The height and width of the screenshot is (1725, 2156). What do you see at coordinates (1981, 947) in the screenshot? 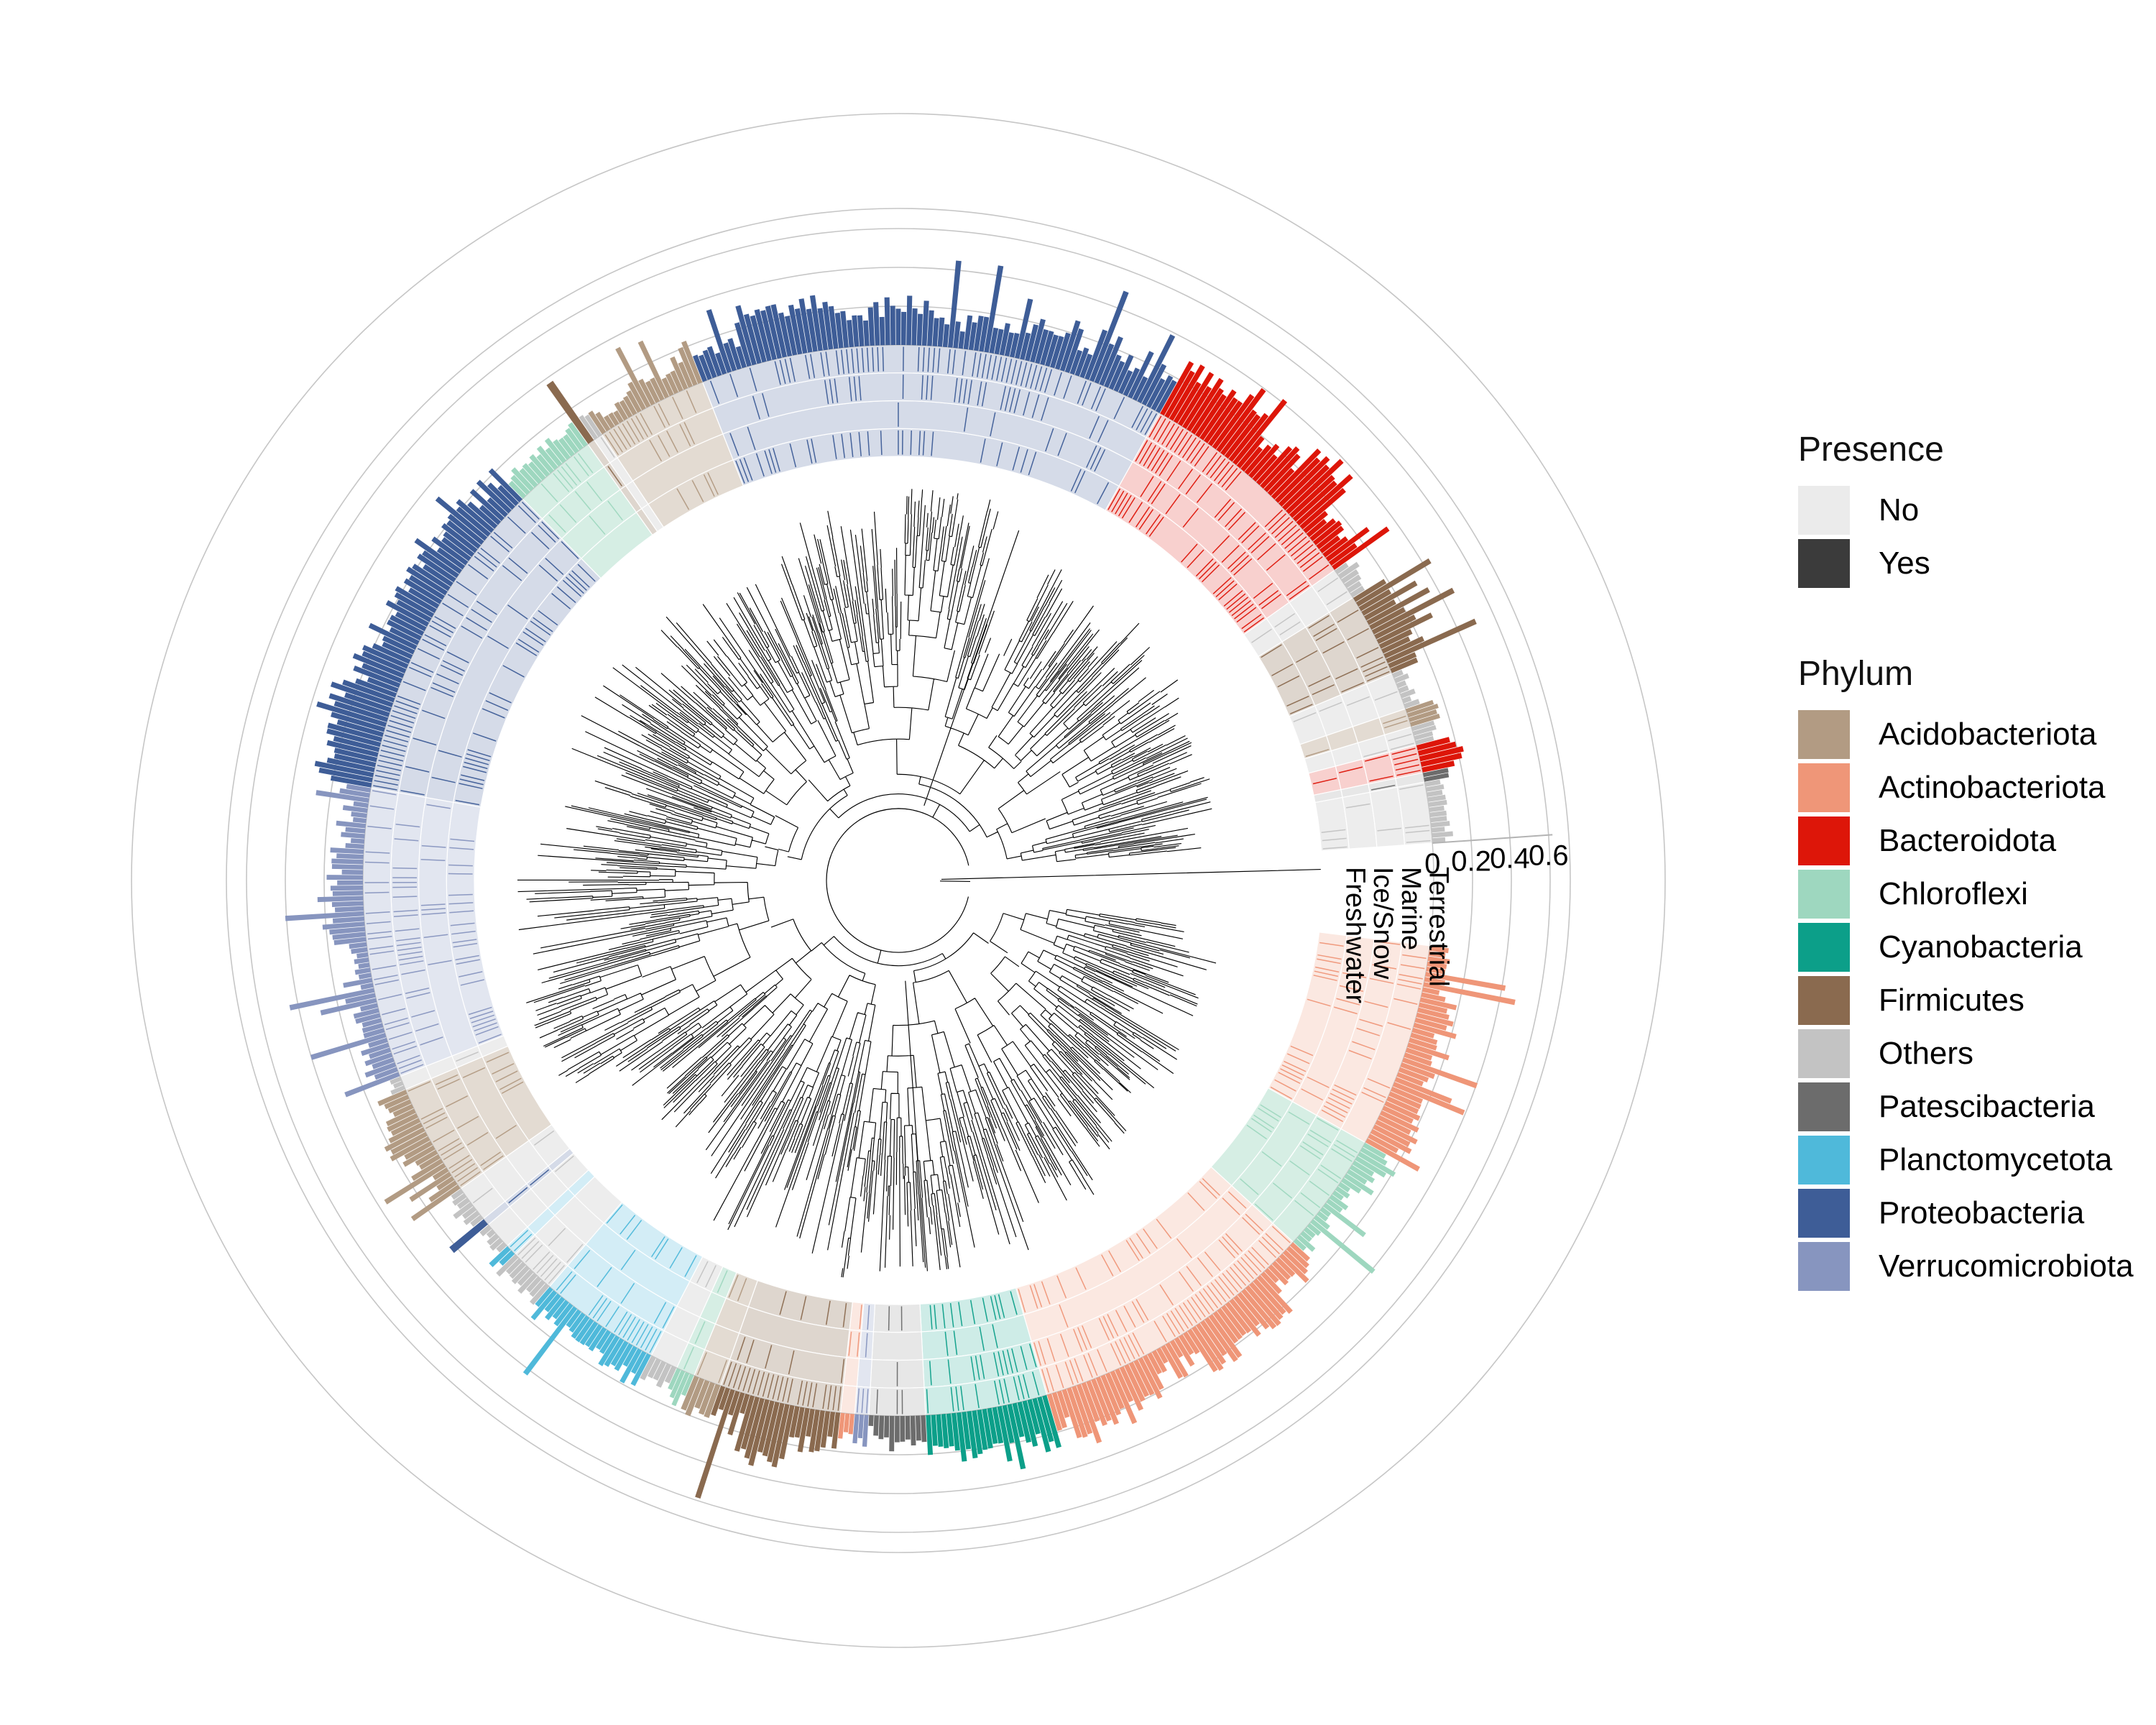
I see `cyanobacteria-label: Cyanobacteria` at bounding box center [1981, 947].